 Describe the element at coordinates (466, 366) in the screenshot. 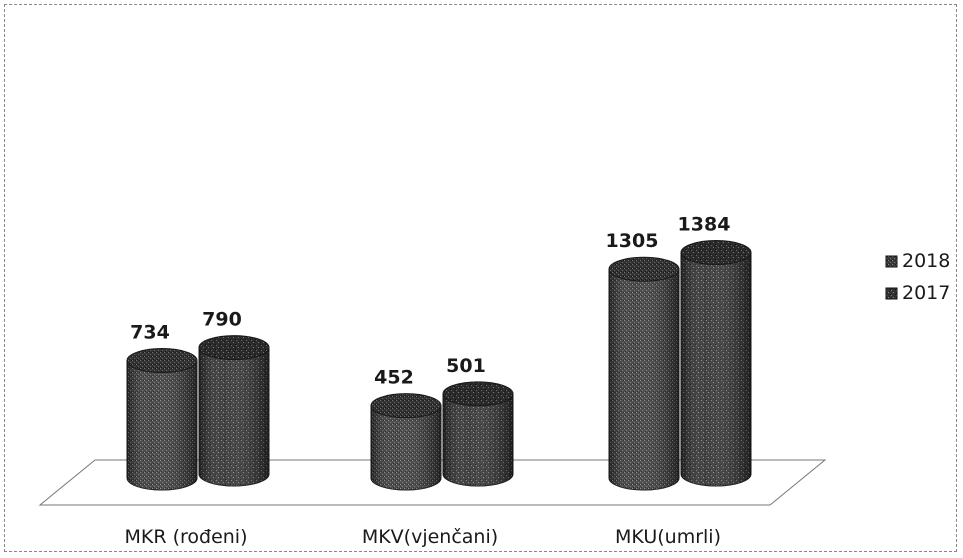

I see `data-label-2017-1: 501` at that location.